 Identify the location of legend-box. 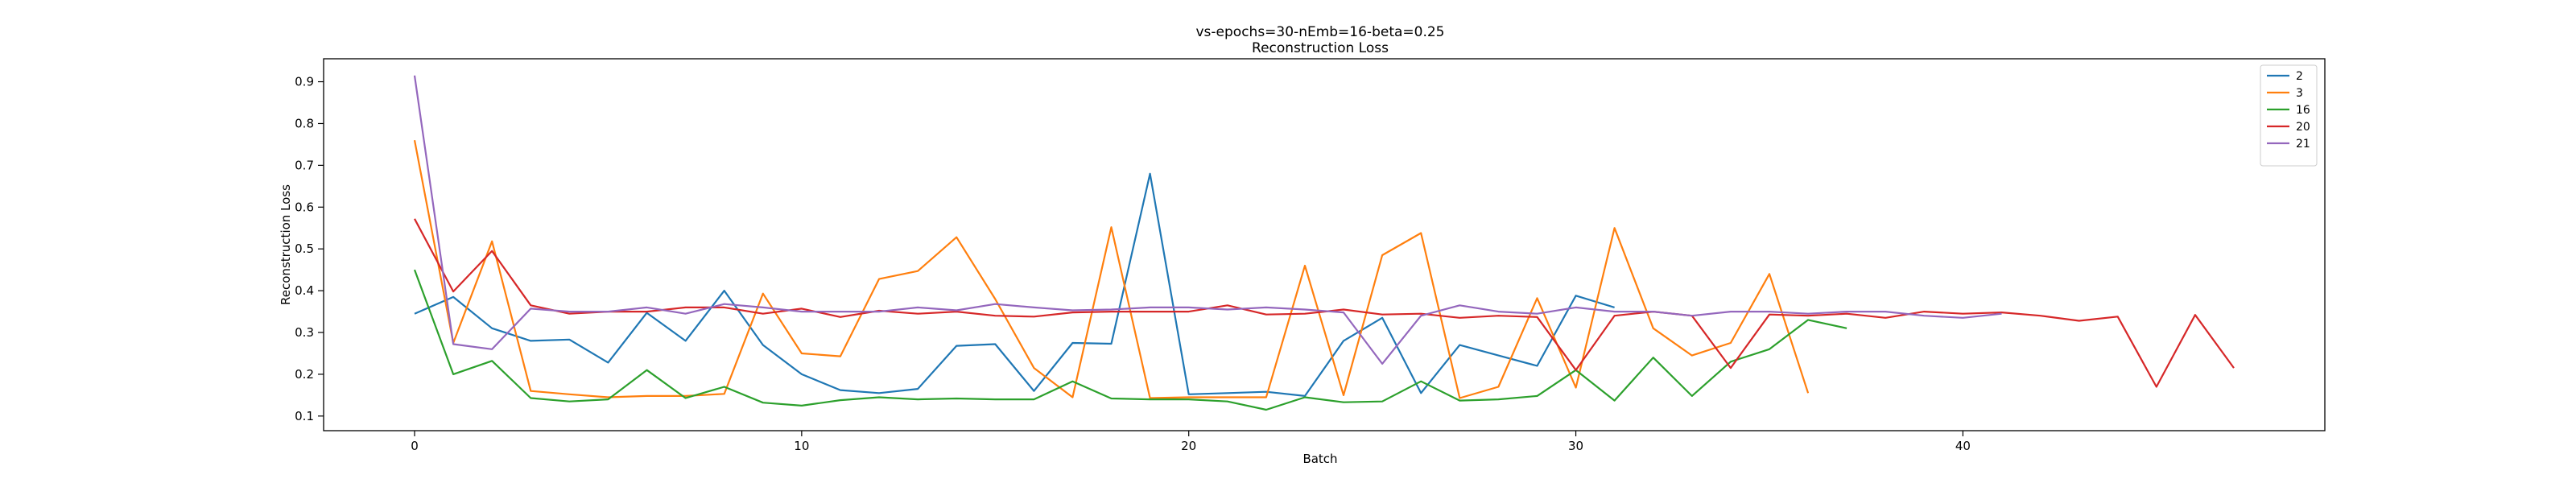
(2289, 116).